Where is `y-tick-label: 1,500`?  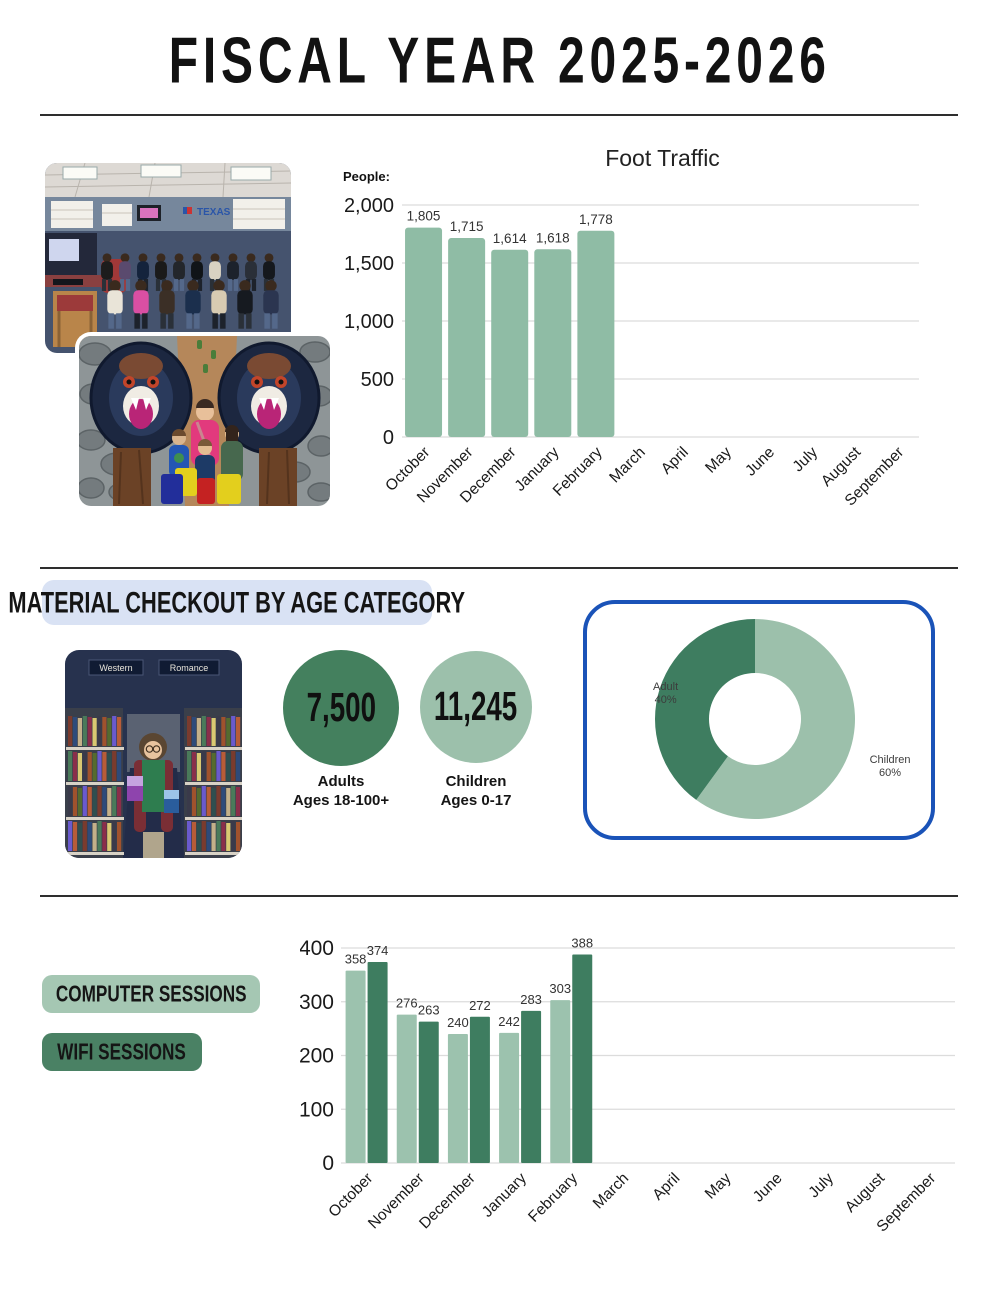
y-tick-label: 1,500 is located at coordinates (369, 264).